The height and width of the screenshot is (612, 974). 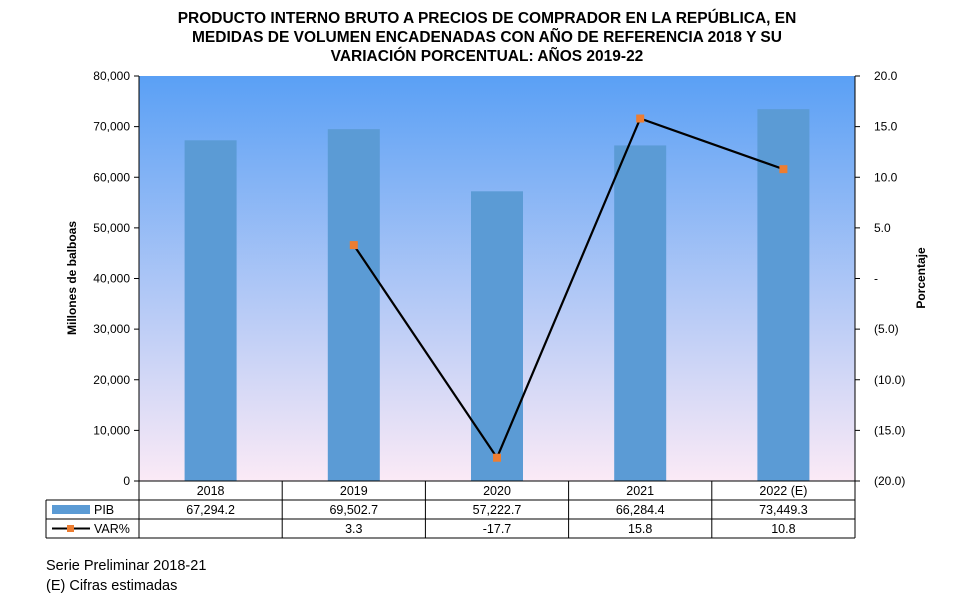 I want to click on note-estimated: (E) Cifras estimadas, so click(x=112, y=586).